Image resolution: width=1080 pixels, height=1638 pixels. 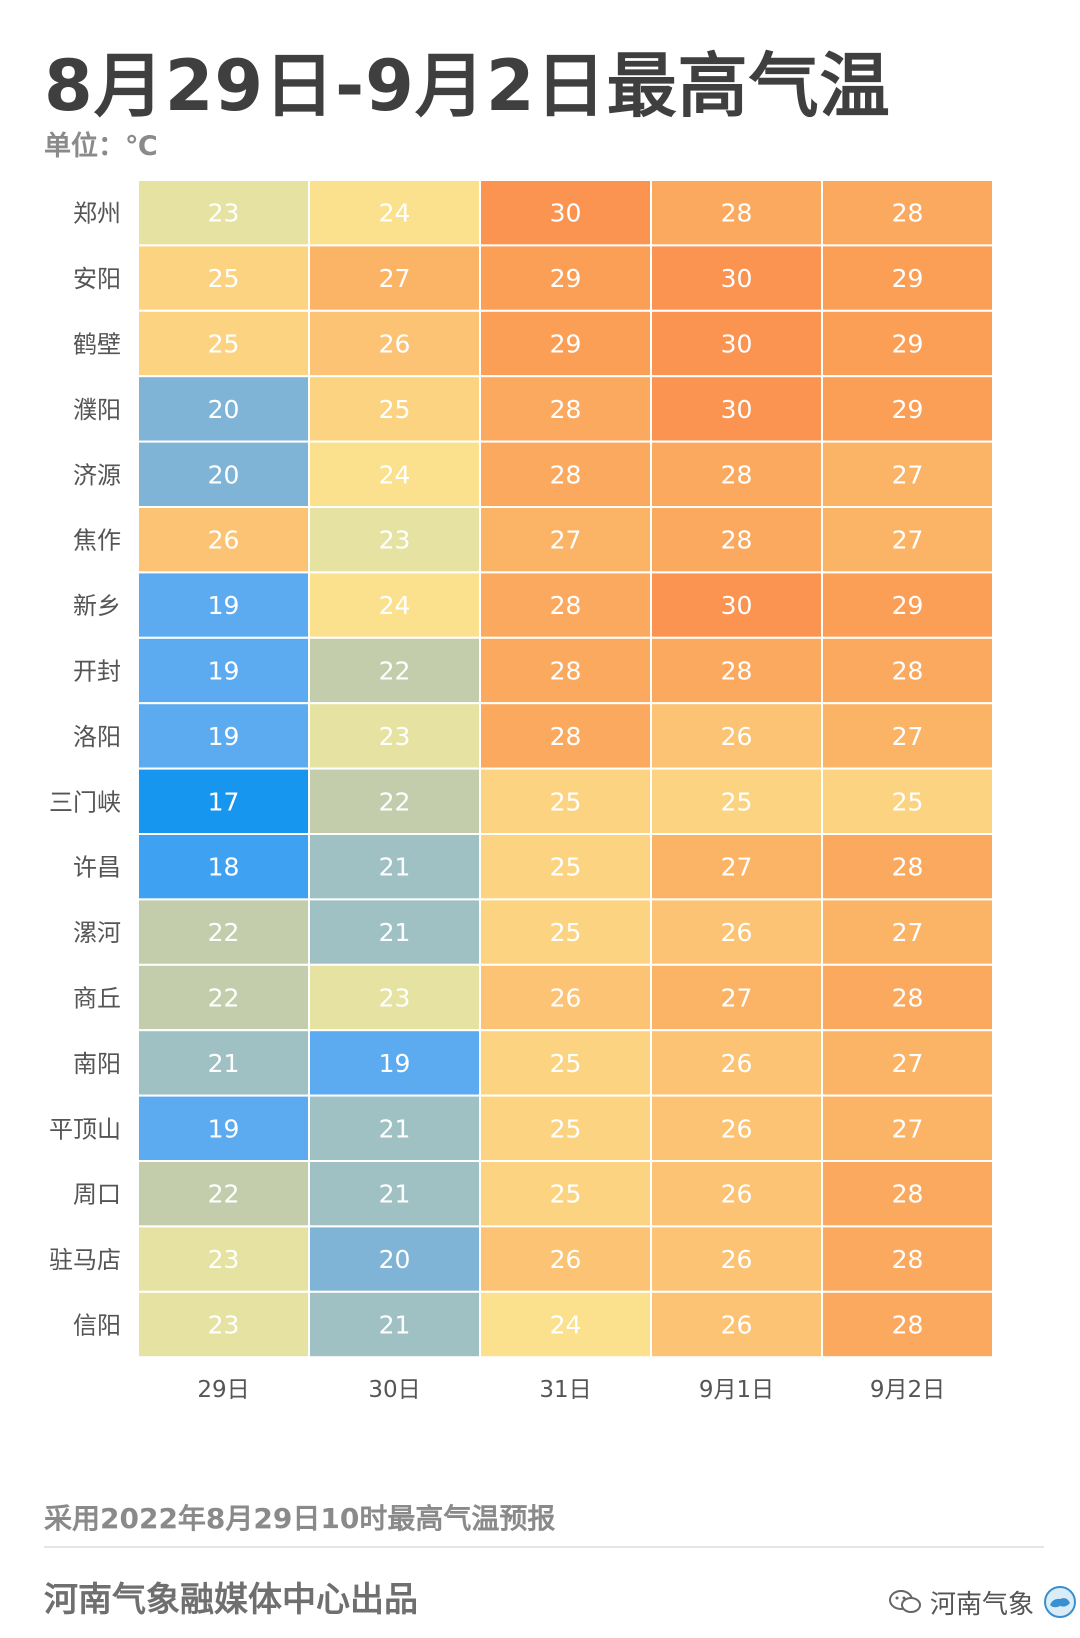 What do you see at coordinates (101, 146) in the screenshot?
I see `unit-label: 单位：℃` at bounding box center [101, 146].